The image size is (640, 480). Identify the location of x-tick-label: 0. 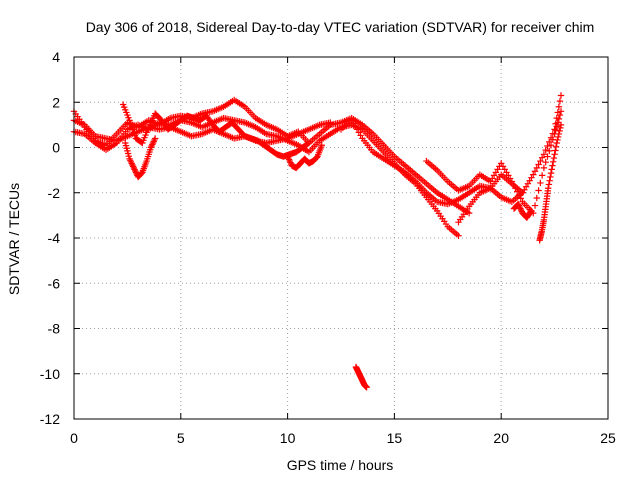
(74, 438).